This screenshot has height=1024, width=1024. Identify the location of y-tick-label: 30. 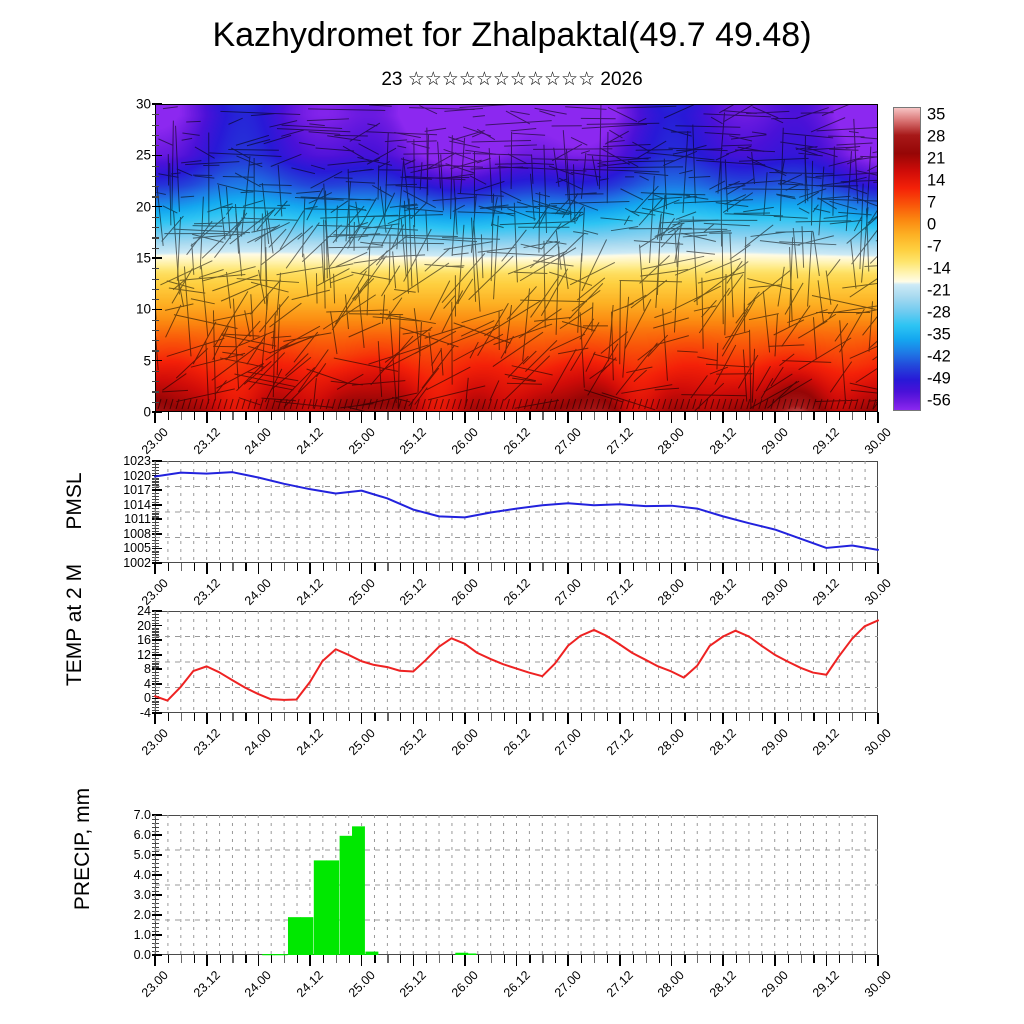
(143, 104).